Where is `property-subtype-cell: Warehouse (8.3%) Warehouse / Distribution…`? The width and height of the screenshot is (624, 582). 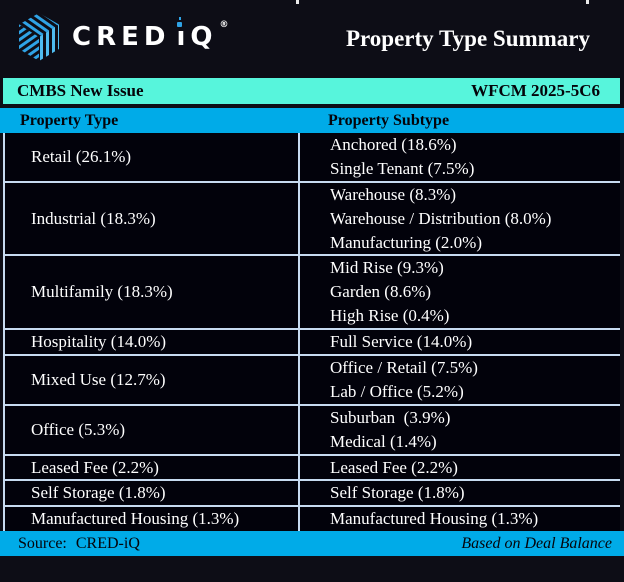
property-subtype-cell: Warehouse (8.3%) Warehouse / Distribution… is located at coordinates (460, 219).